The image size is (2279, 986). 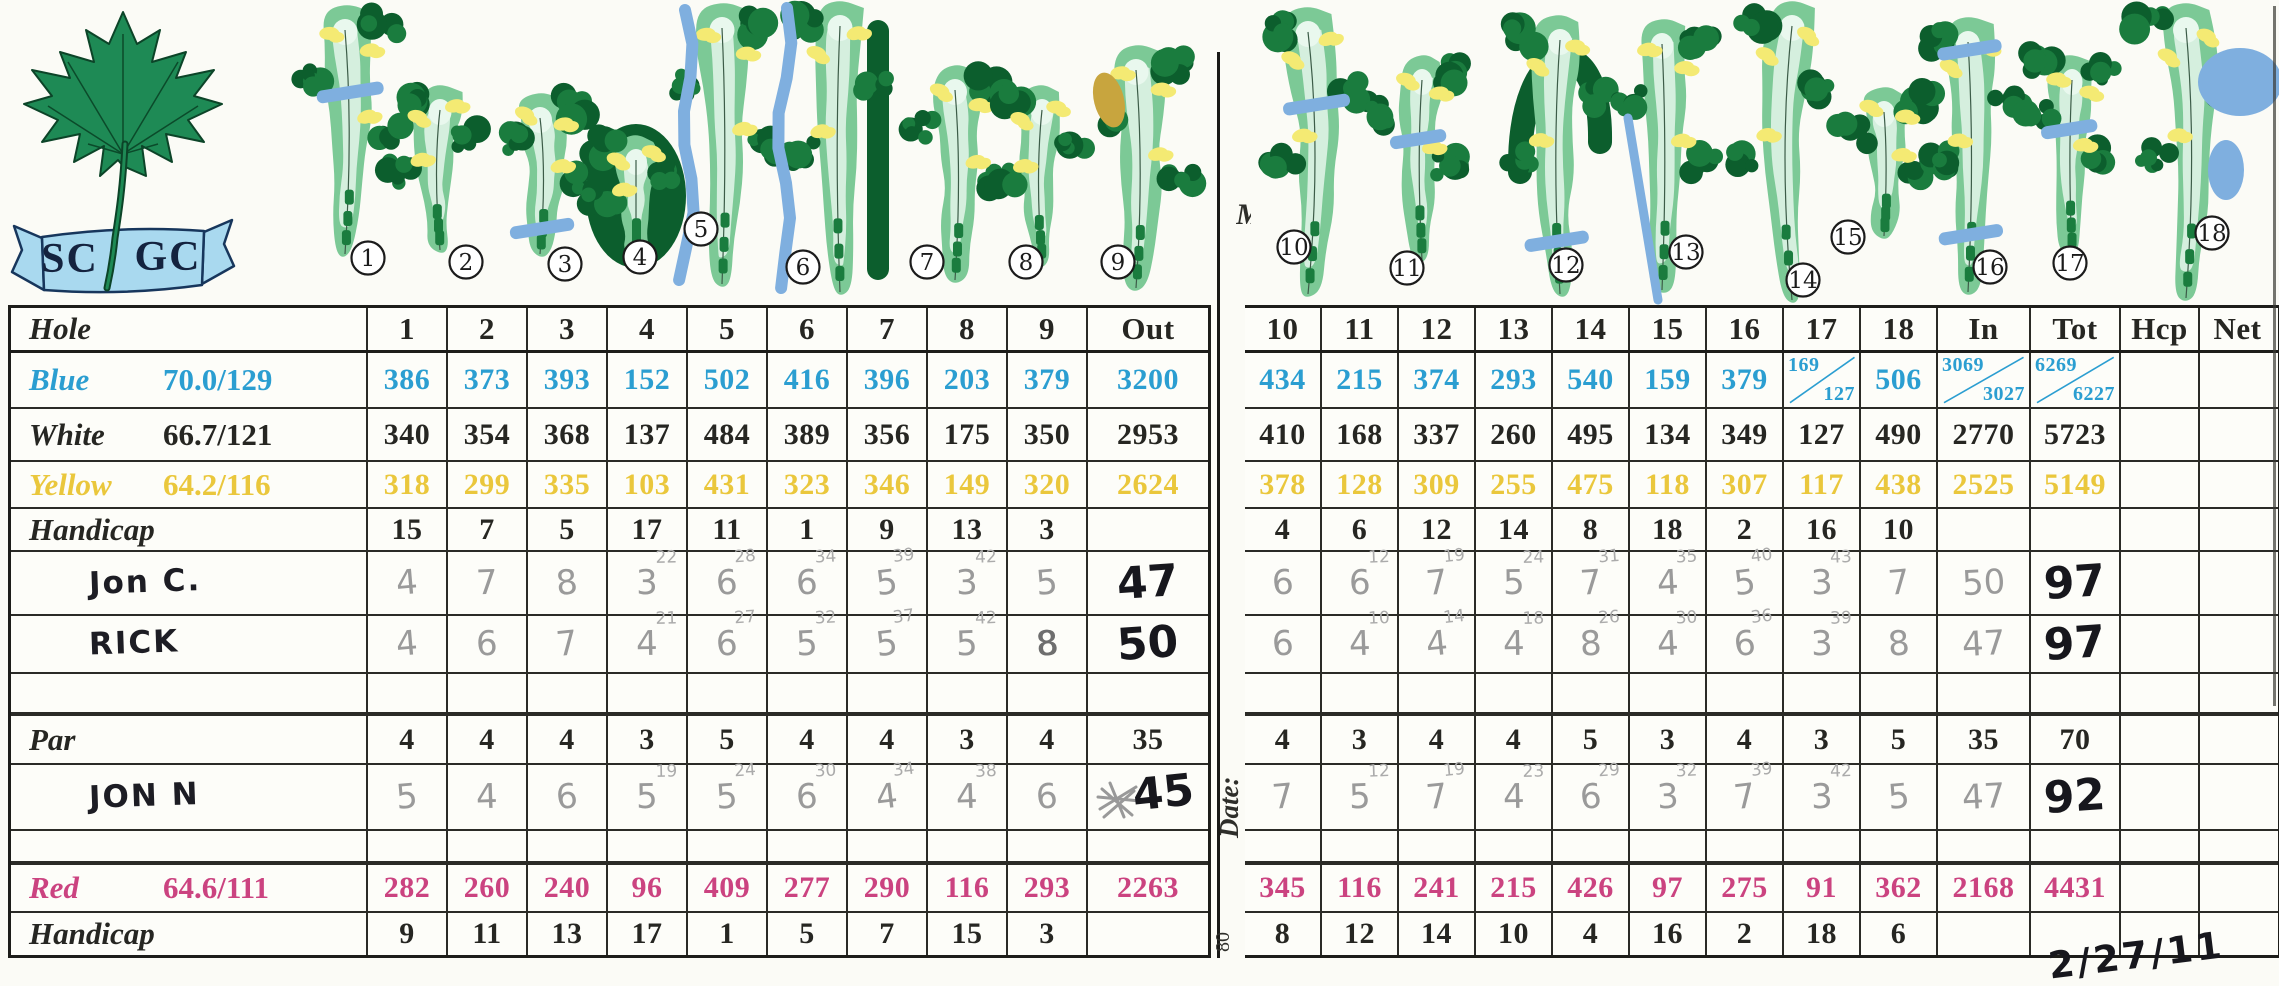 I want to click on handwritten-score: 5, so click(x=1047, y=583).